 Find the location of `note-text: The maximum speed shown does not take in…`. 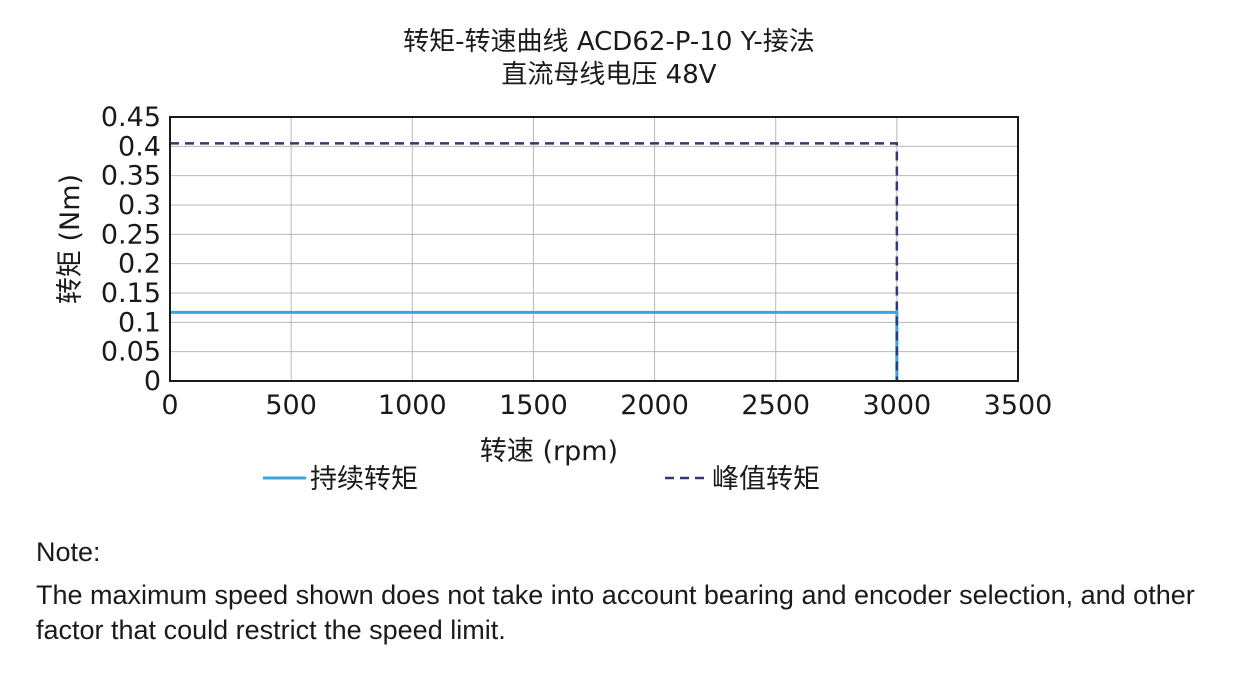

note-text: The maximum speed shown does not take in… is located at coordinates (615, 612).